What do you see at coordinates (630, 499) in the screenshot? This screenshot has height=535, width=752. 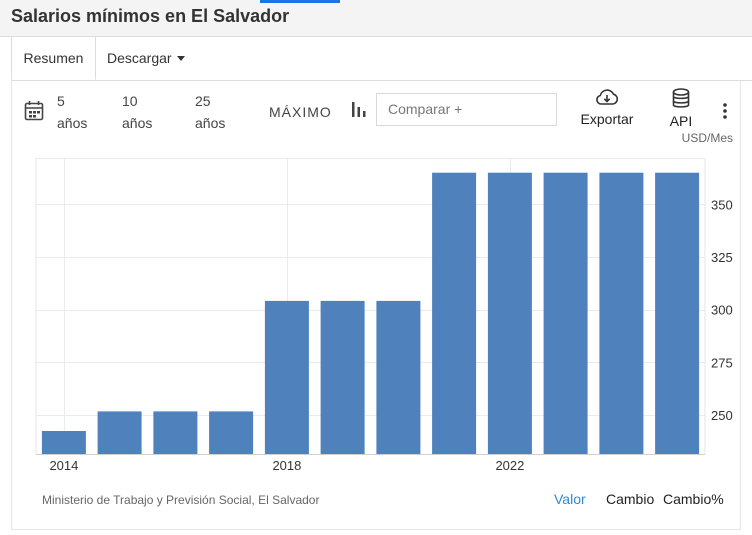 I see `change-tab: Cambio` at bounding box center [630, 499].